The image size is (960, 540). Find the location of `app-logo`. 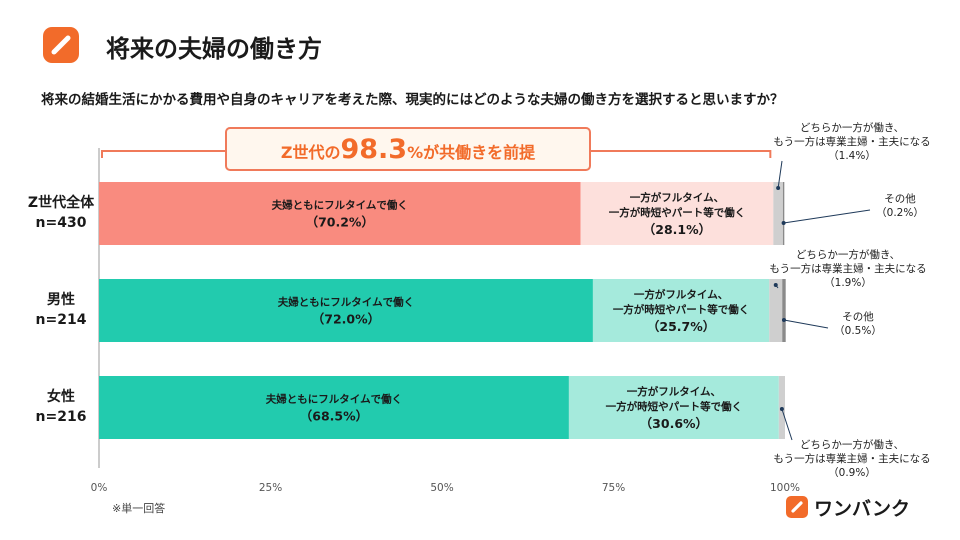

app-logo is located at coordinates (61, 45).